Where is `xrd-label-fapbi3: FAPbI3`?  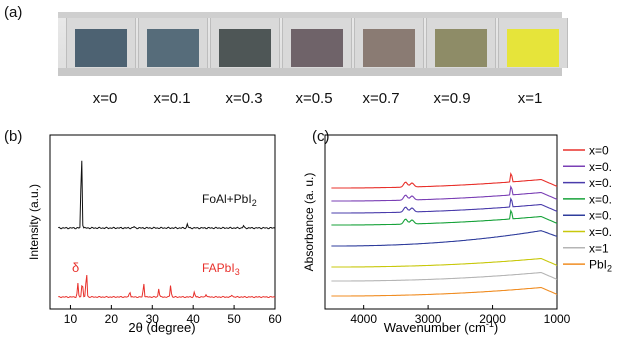 xrd-label-fapbi3: FAPbI3 is located at coordinates (221, 269).